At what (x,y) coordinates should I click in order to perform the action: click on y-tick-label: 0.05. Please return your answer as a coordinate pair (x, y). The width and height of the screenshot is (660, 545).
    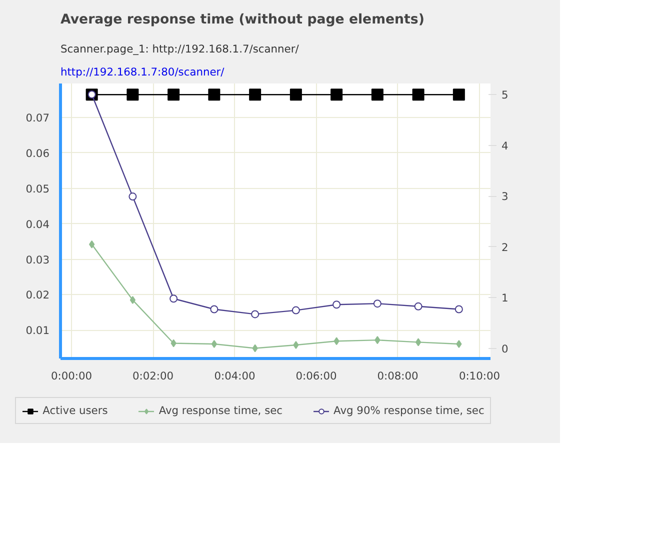
    Looking at the image, I should click on (38, 189).